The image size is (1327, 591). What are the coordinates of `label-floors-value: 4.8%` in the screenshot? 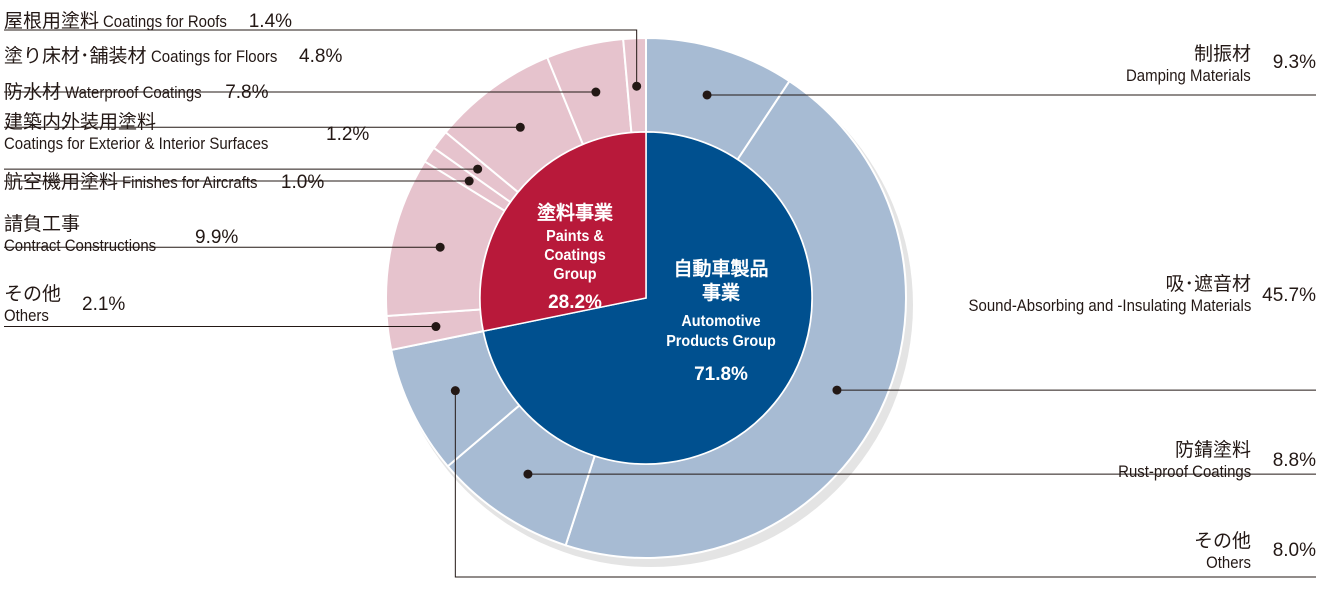 It's located at (321, 56).